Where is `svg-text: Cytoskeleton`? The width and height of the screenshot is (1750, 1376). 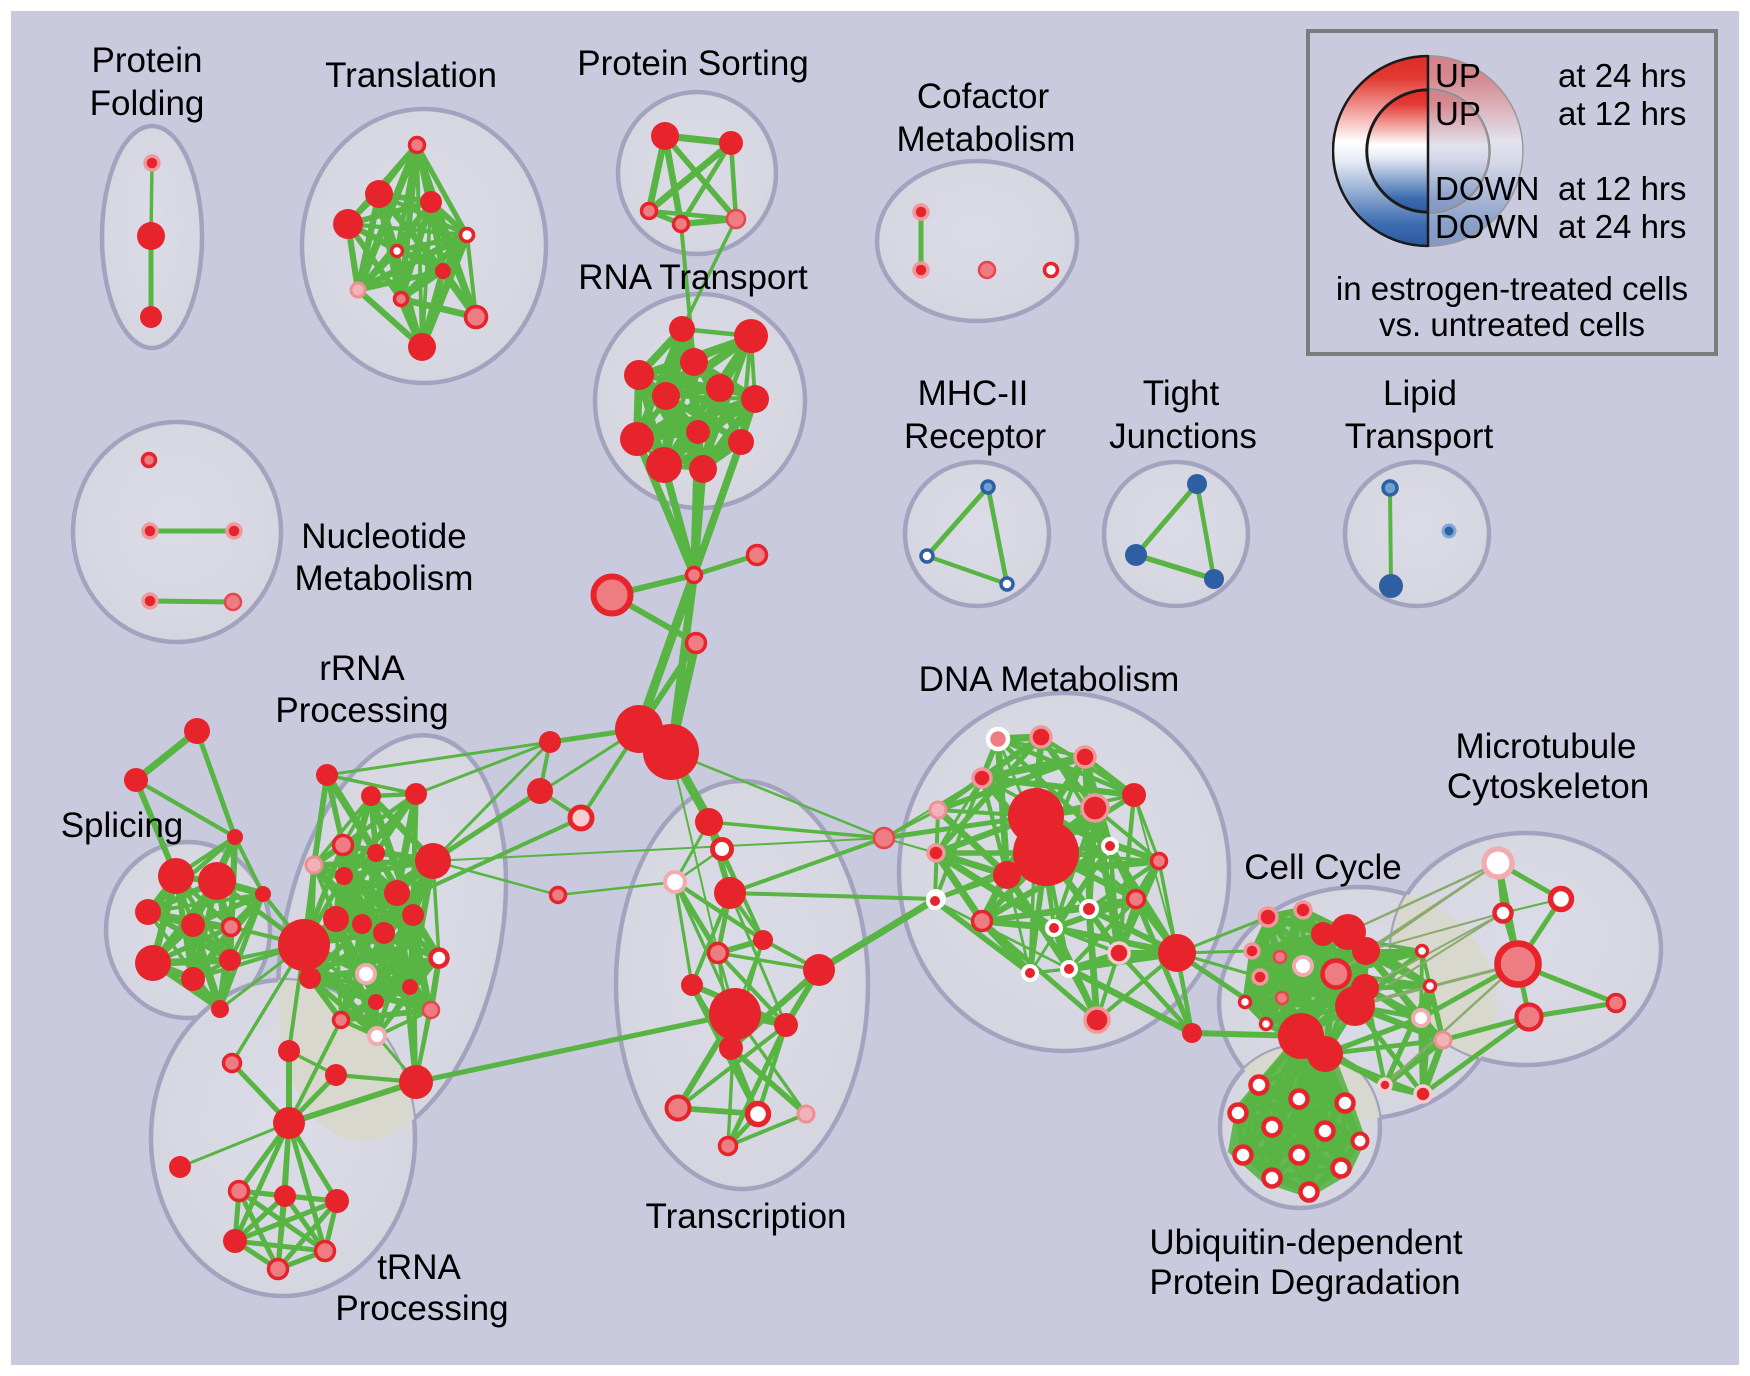 svg-text: Cytoskeleton is located at coordinates (1548, 786).